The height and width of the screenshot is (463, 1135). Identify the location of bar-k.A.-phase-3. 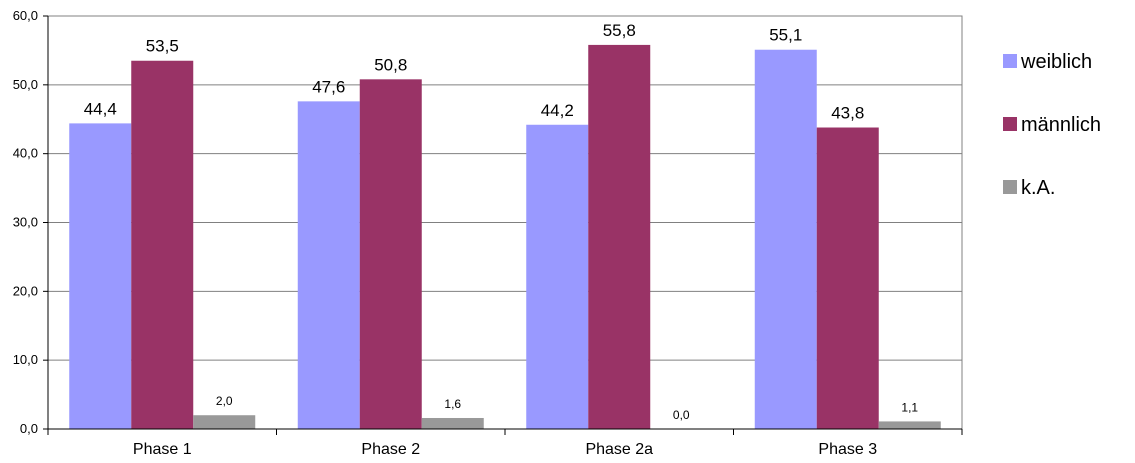
(909, 425).